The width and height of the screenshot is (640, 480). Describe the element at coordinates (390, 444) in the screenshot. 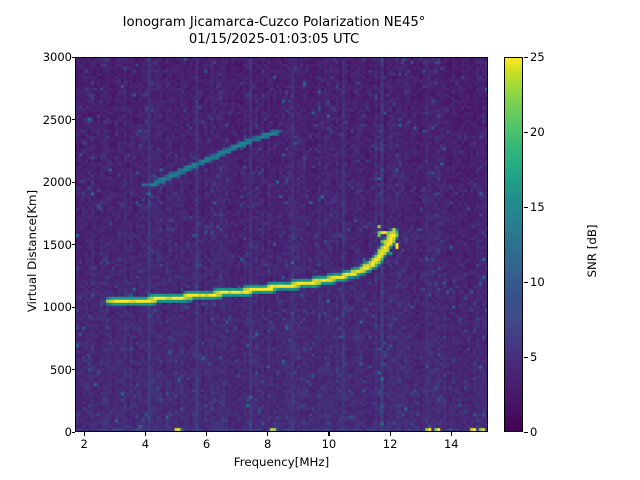

I see `x-axis-tick-label: 12` at that location.